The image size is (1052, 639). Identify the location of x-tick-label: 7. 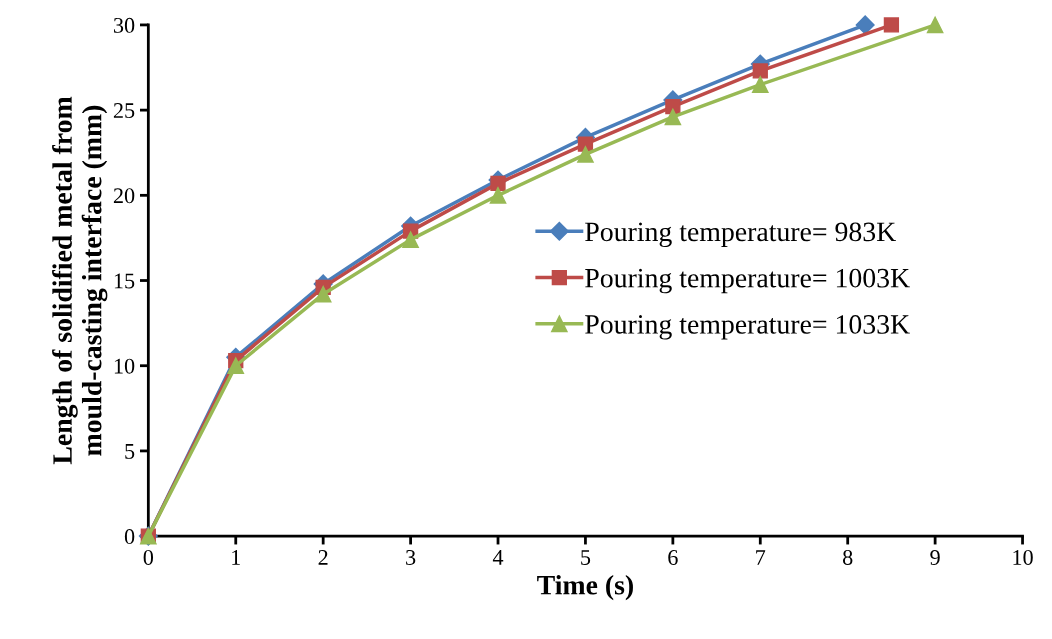
(761, 557).